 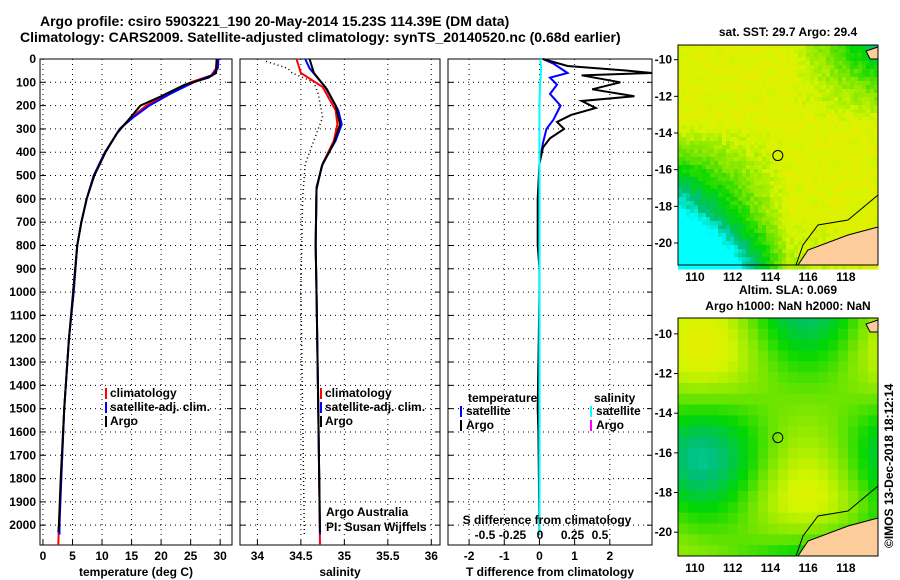 I want to click on map-x-tick-label: 114, so click(x=771, y=277).